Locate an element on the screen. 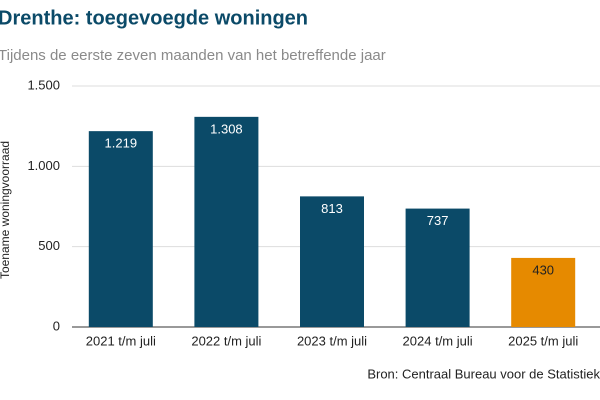 This screenshot has width=600, height=400. value-label: 1.219 is located at coordinates (121, 143).